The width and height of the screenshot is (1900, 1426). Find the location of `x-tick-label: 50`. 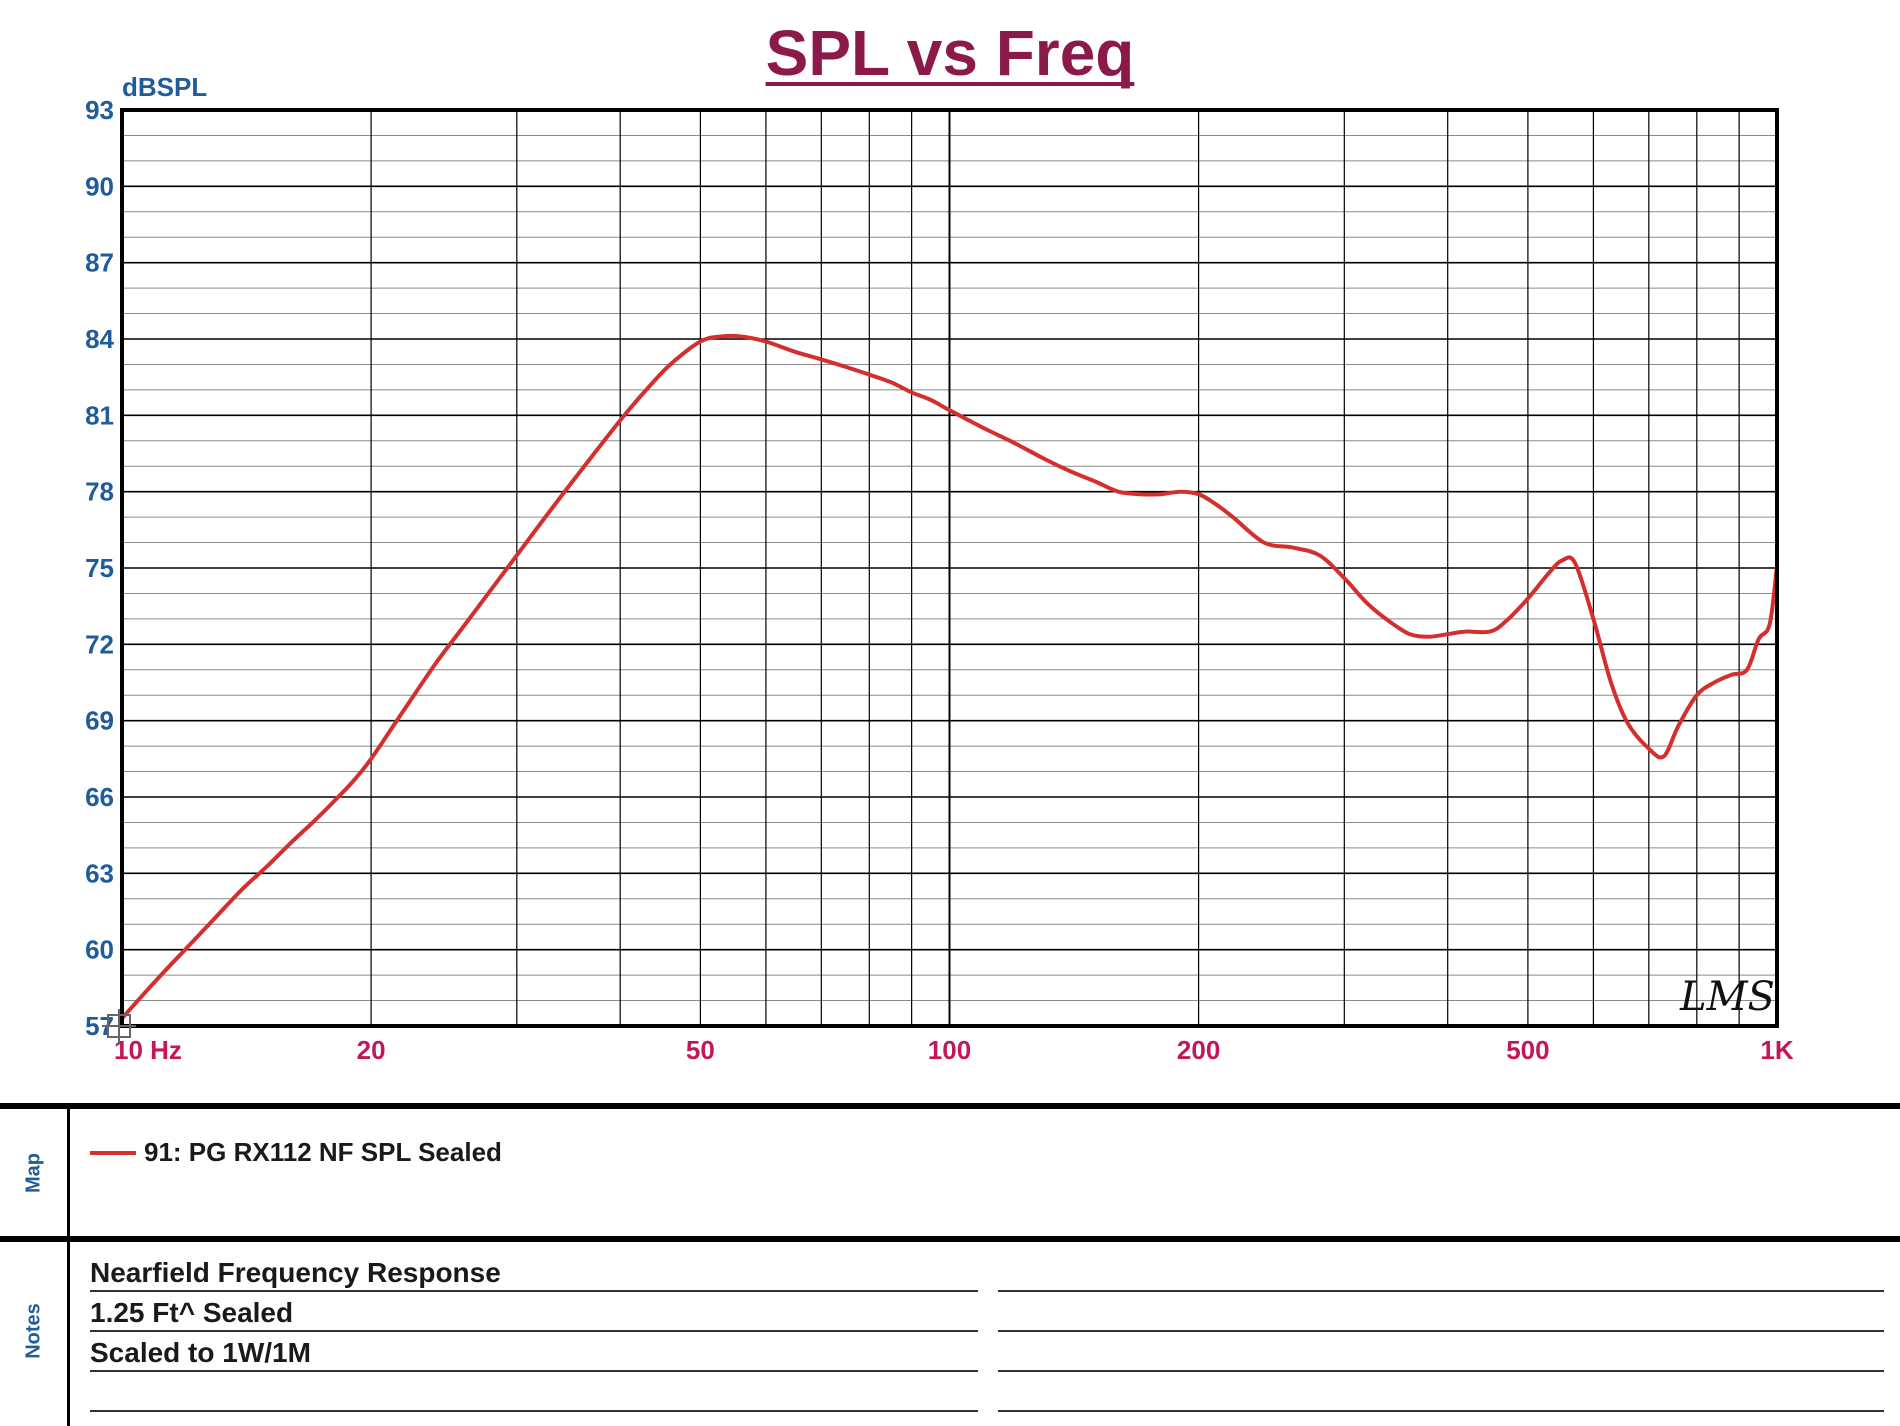

x-tick-label: 50 is located at coordinates (700, 1050).